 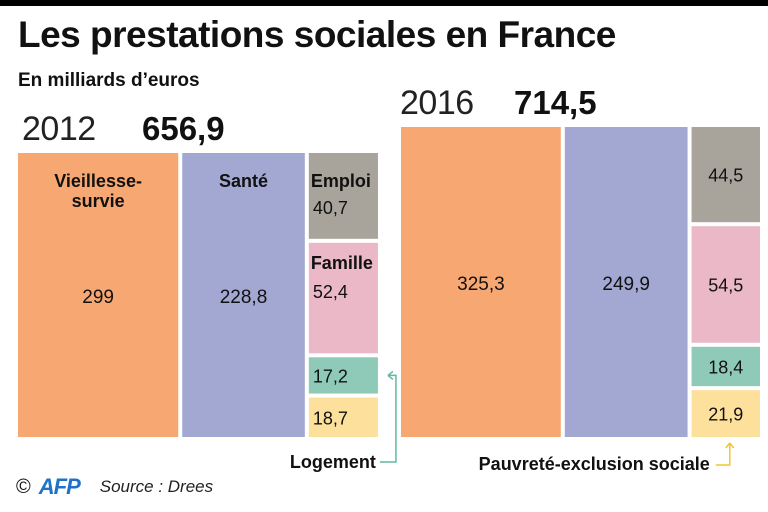 I want to click on treemap-cell-emploi-2016, so click(x=725, y=175).